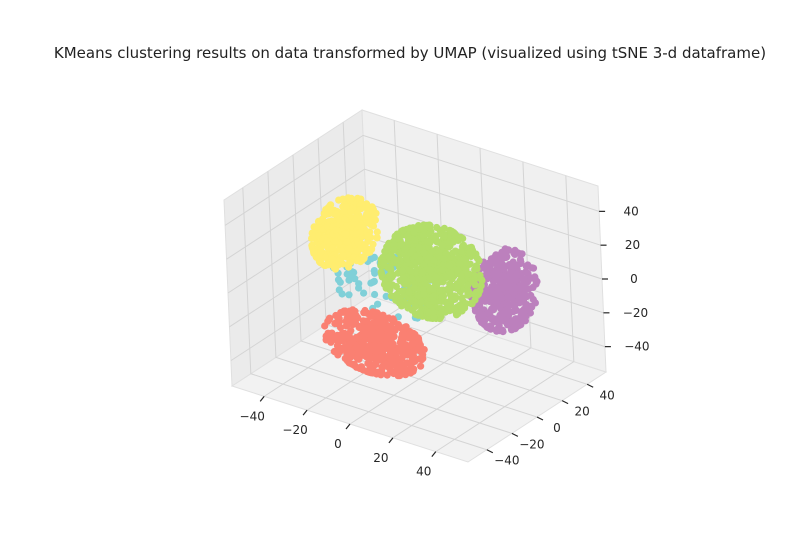 The height and width of the screenshot is (550, 800). What do you see at coordinates (380, 458) in the screenshot?
I see `x-tick-label-3: 20` at bounding box center [380, 458].